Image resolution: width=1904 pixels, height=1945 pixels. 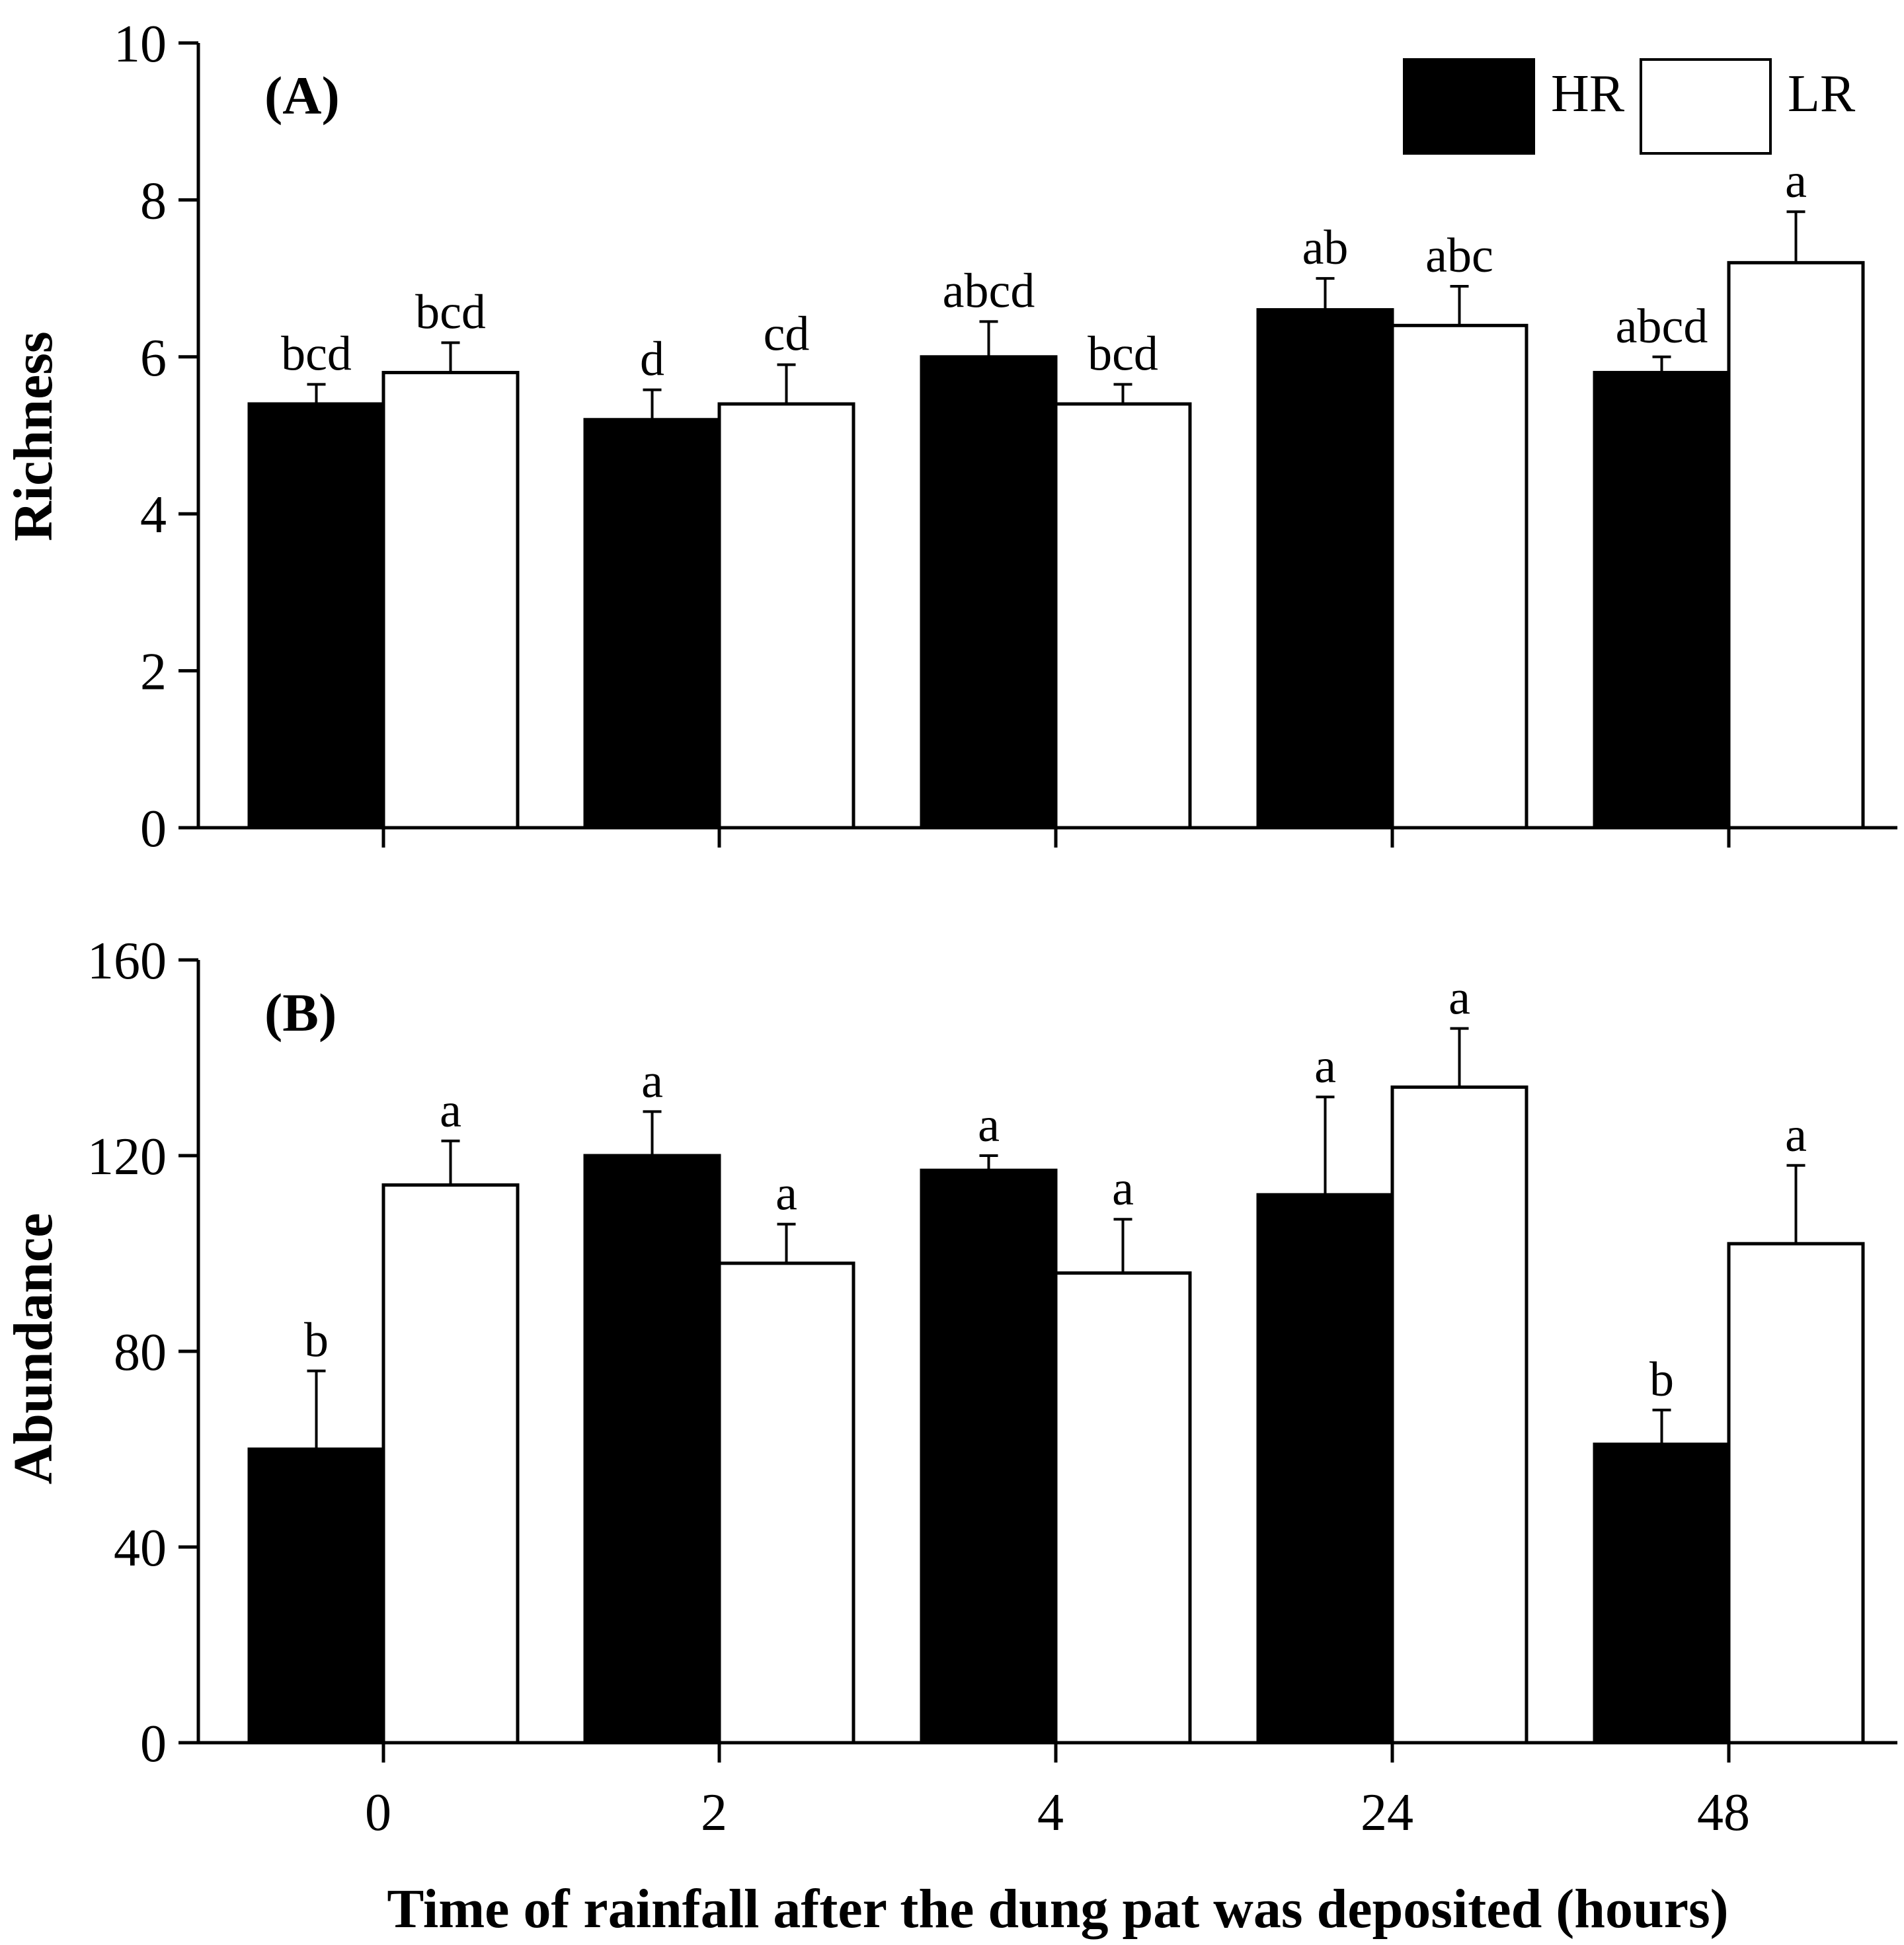 I want to click on significance-letter: abc, so click(x=1459, y=256).